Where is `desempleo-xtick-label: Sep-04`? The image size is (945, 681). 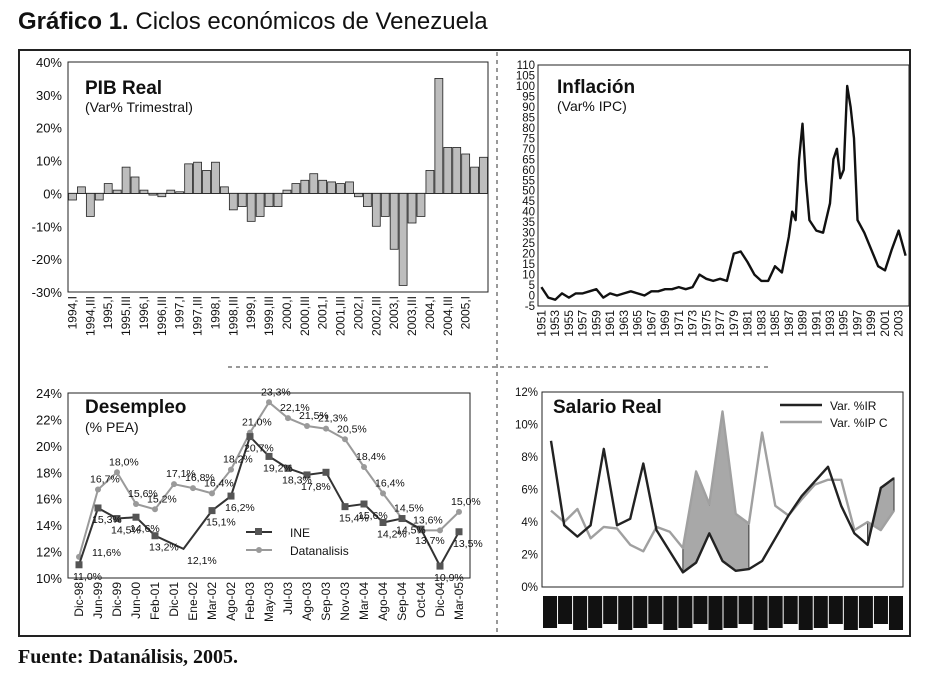
desempleo-xtick-label: Sep-04 is located at coordinates (402, 601).